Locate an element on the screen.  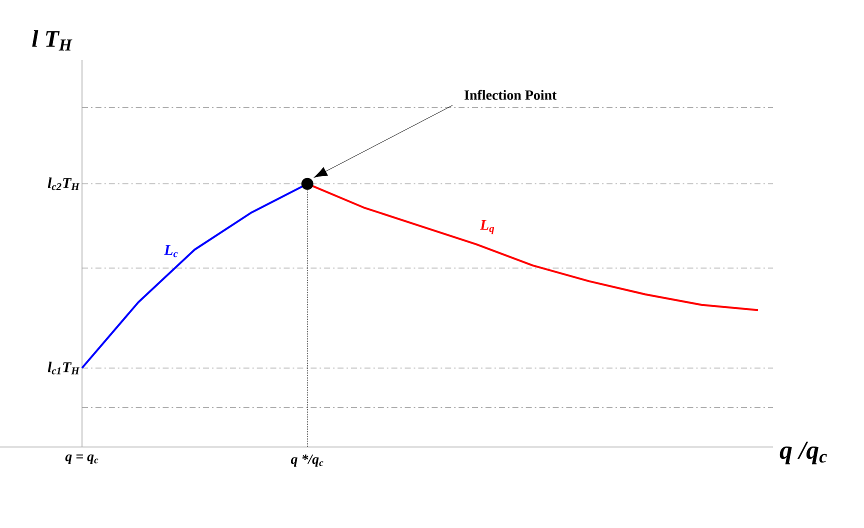
ref-line-label: l$_{c2}$T$_{H}$ is located at coordinates (64, 184).